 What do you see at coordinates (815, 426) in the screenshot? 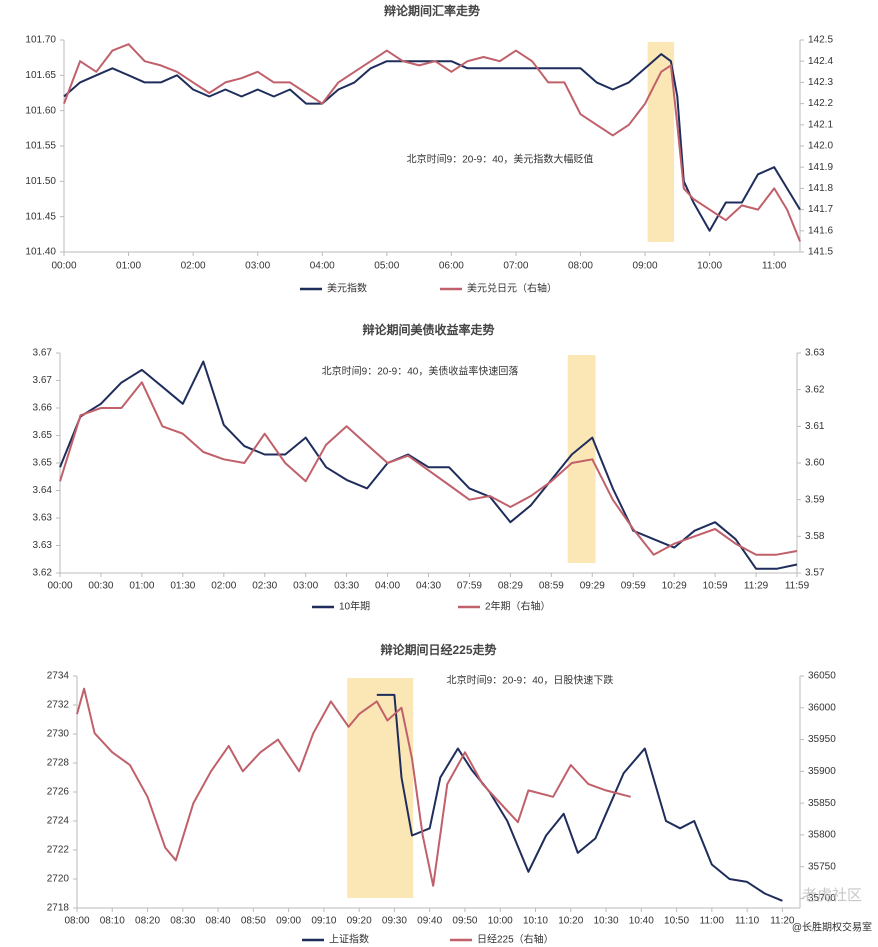
I see `y2-tick-label: 3.61` at bounding box center [815, 426].